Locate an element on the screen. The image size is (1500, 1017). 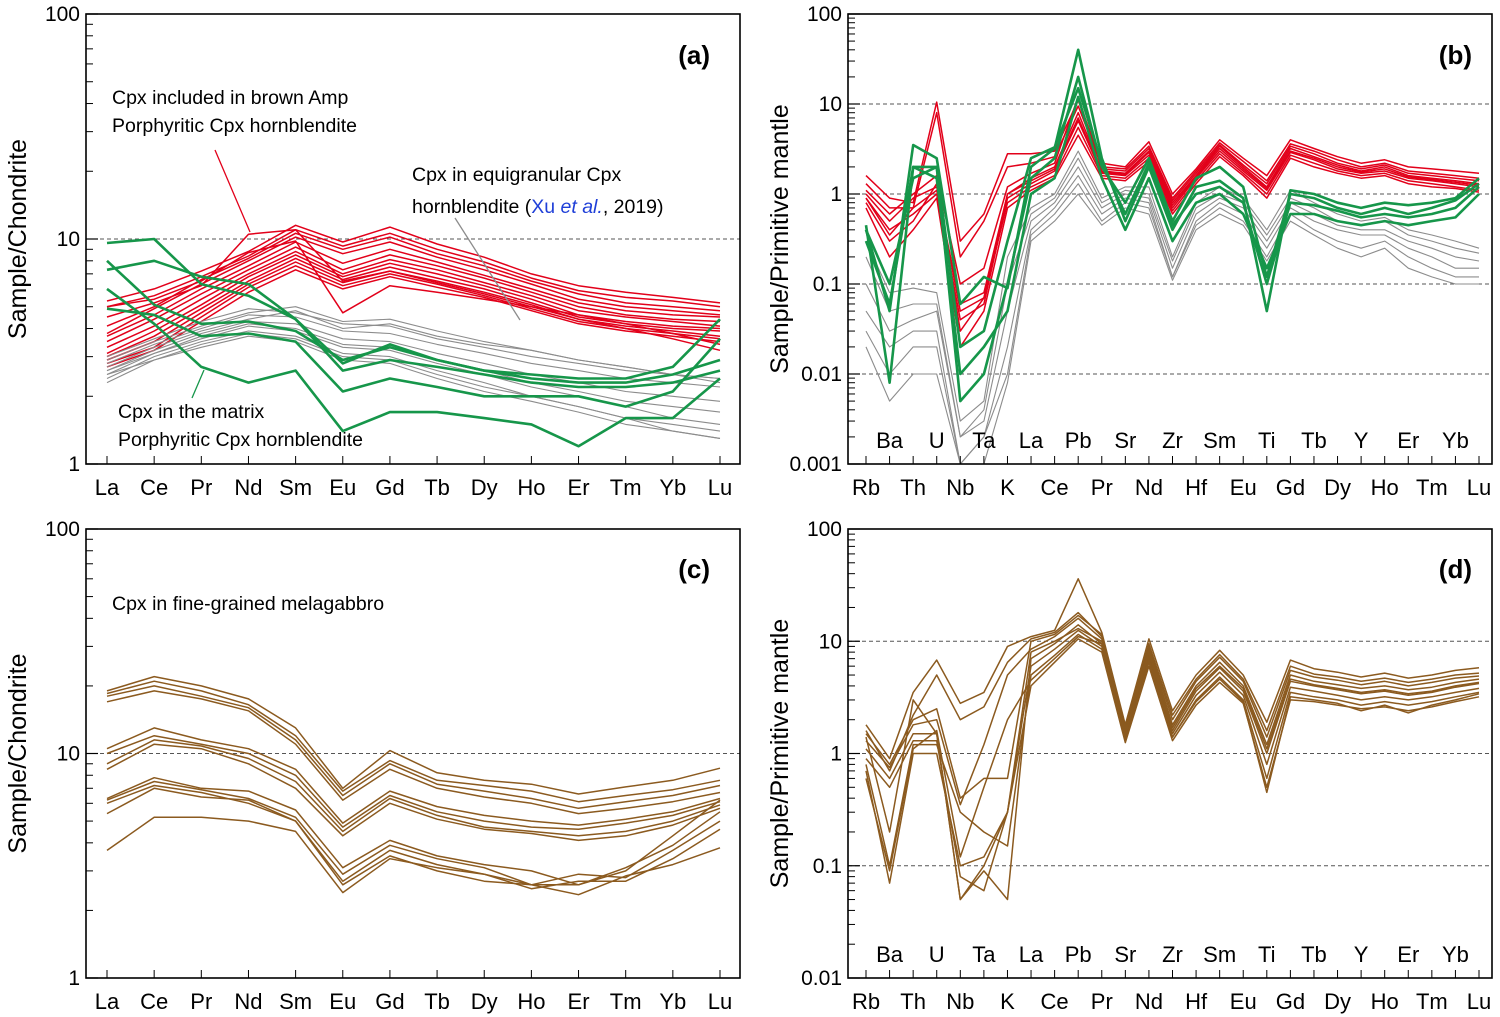
panel-label: (d) is located at coordinates (1455, 569).